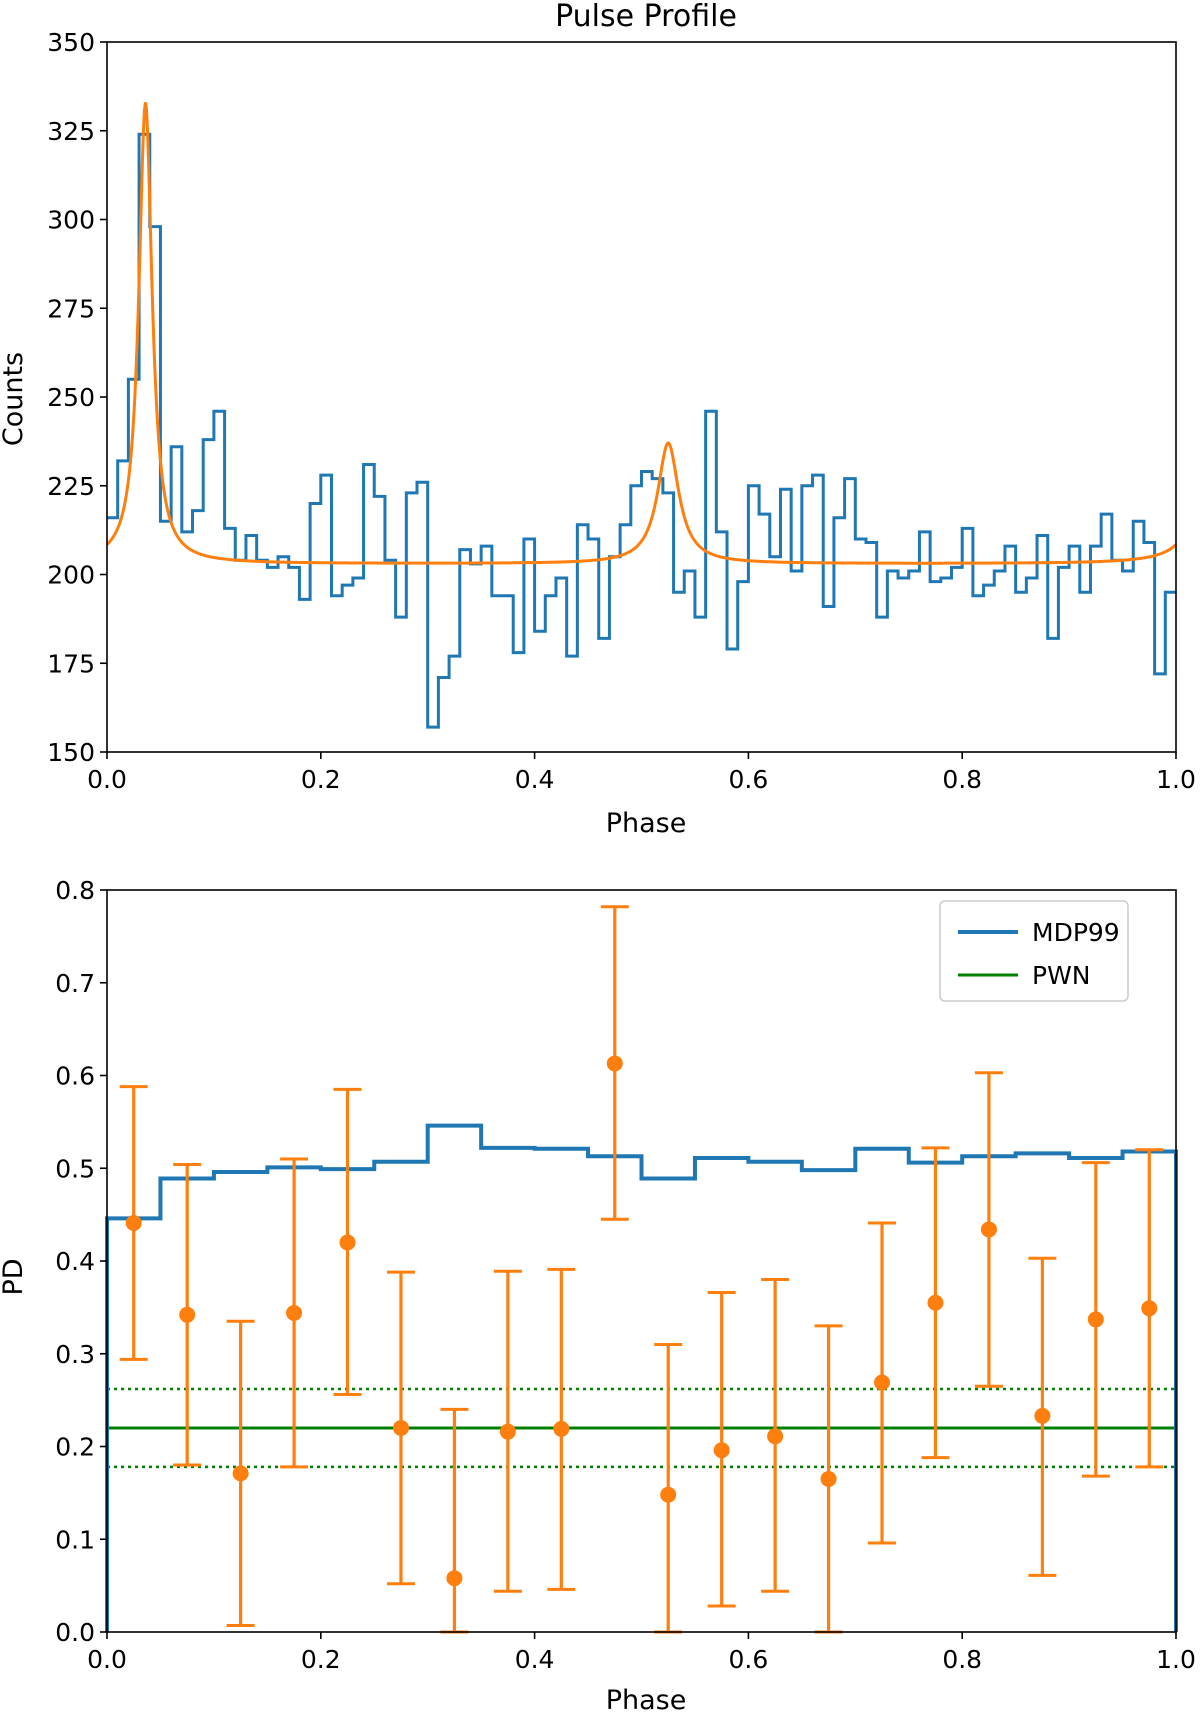 The image size is (1200, 1713). Describe the element at coordinates (75, 1447) in the screenshot. I see `p2-ytick-label: 0.2` at that location.